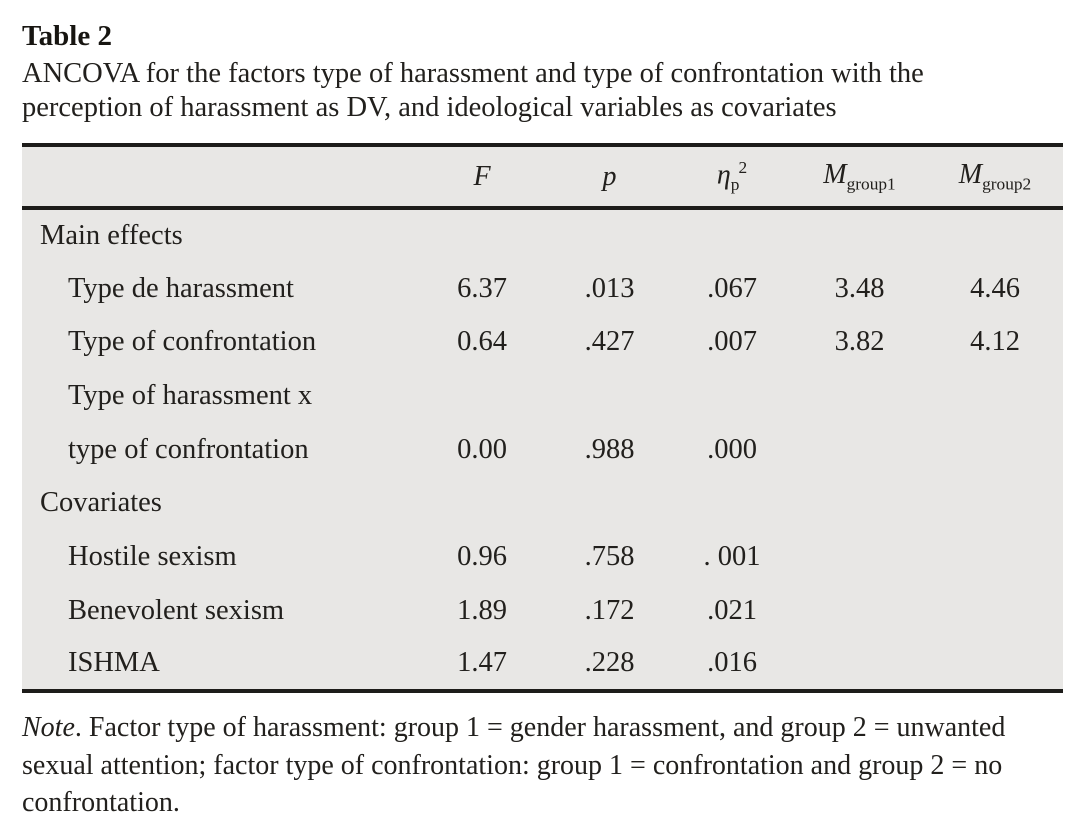 The height and width of the screenshot is (837, 1083). What do you see at coordinates (732, 342) in the screenshot?
I see `cell-eta: .007` at bounding box center [732, 342].